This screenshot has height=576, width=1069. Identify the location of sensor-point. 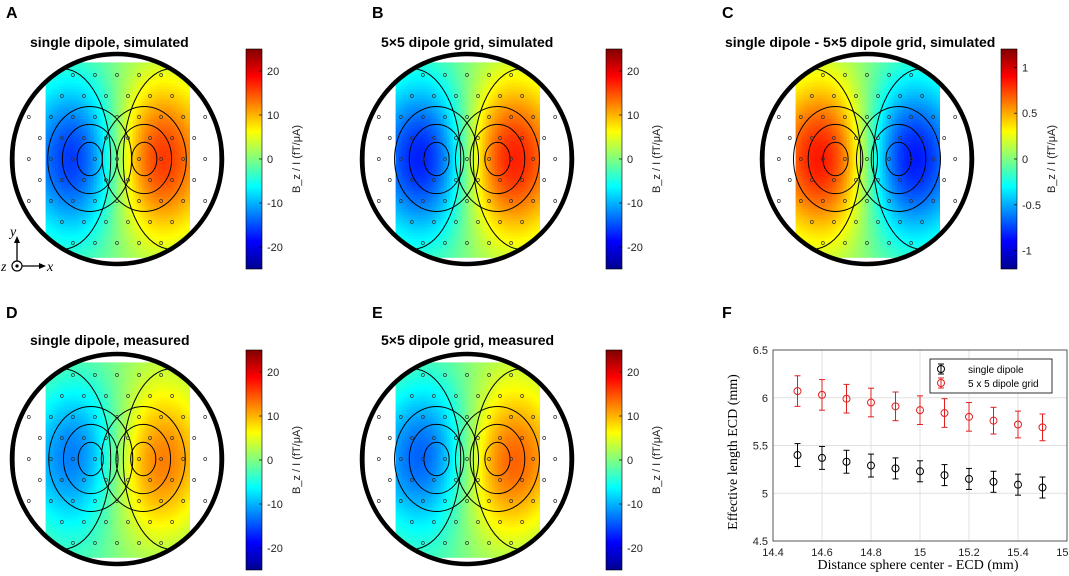
(84, 222).